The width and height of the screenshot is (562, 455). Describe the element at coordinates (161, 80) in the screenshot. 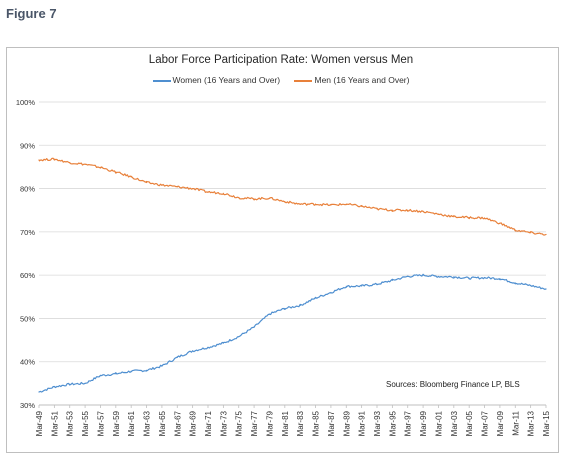

I see `legend-swatch-women` at that location.